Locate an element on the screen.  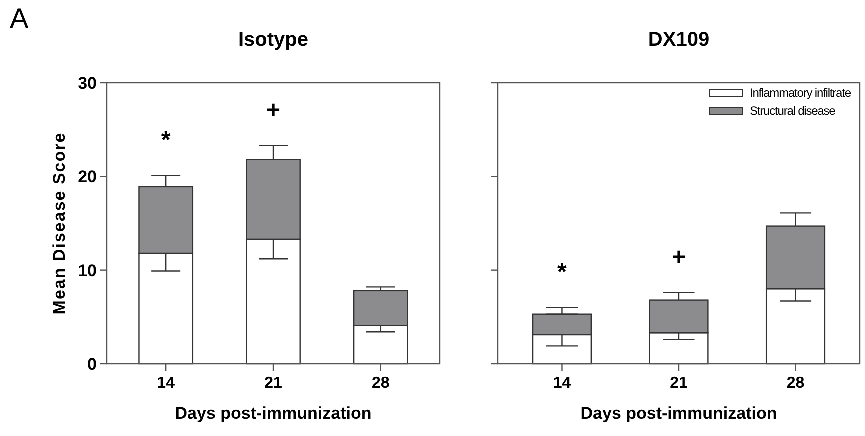
chart-title: DX109 is located at coordinates (679, 40).